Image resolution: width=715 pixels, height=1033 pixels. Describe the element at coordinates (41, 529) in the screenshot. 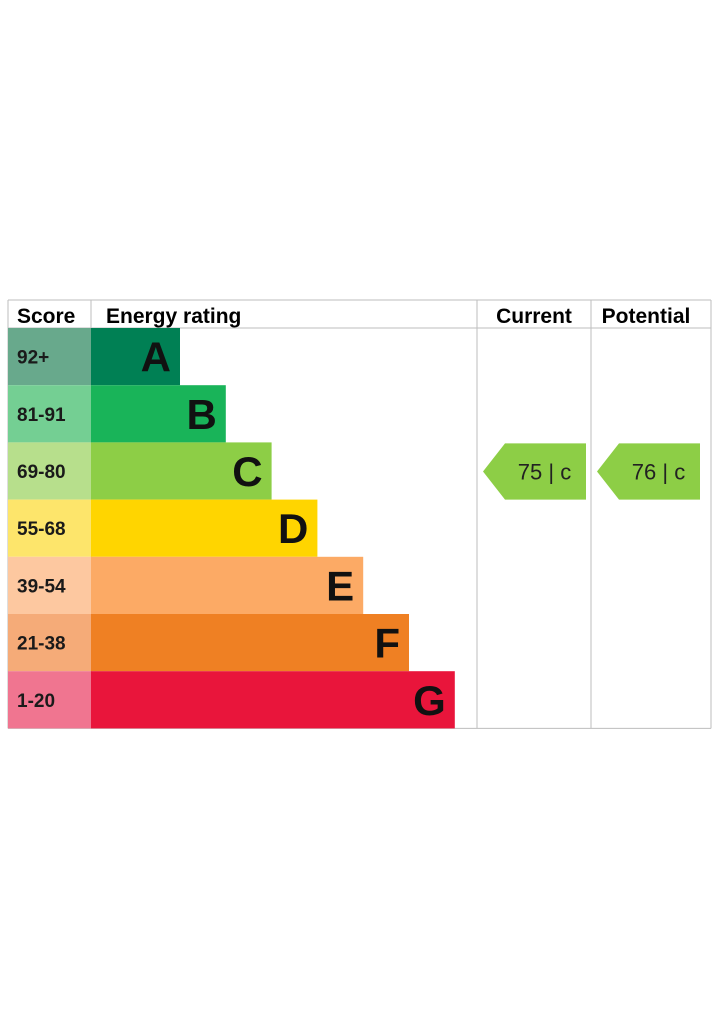

I see `score-label-d: 55-68` at that location.